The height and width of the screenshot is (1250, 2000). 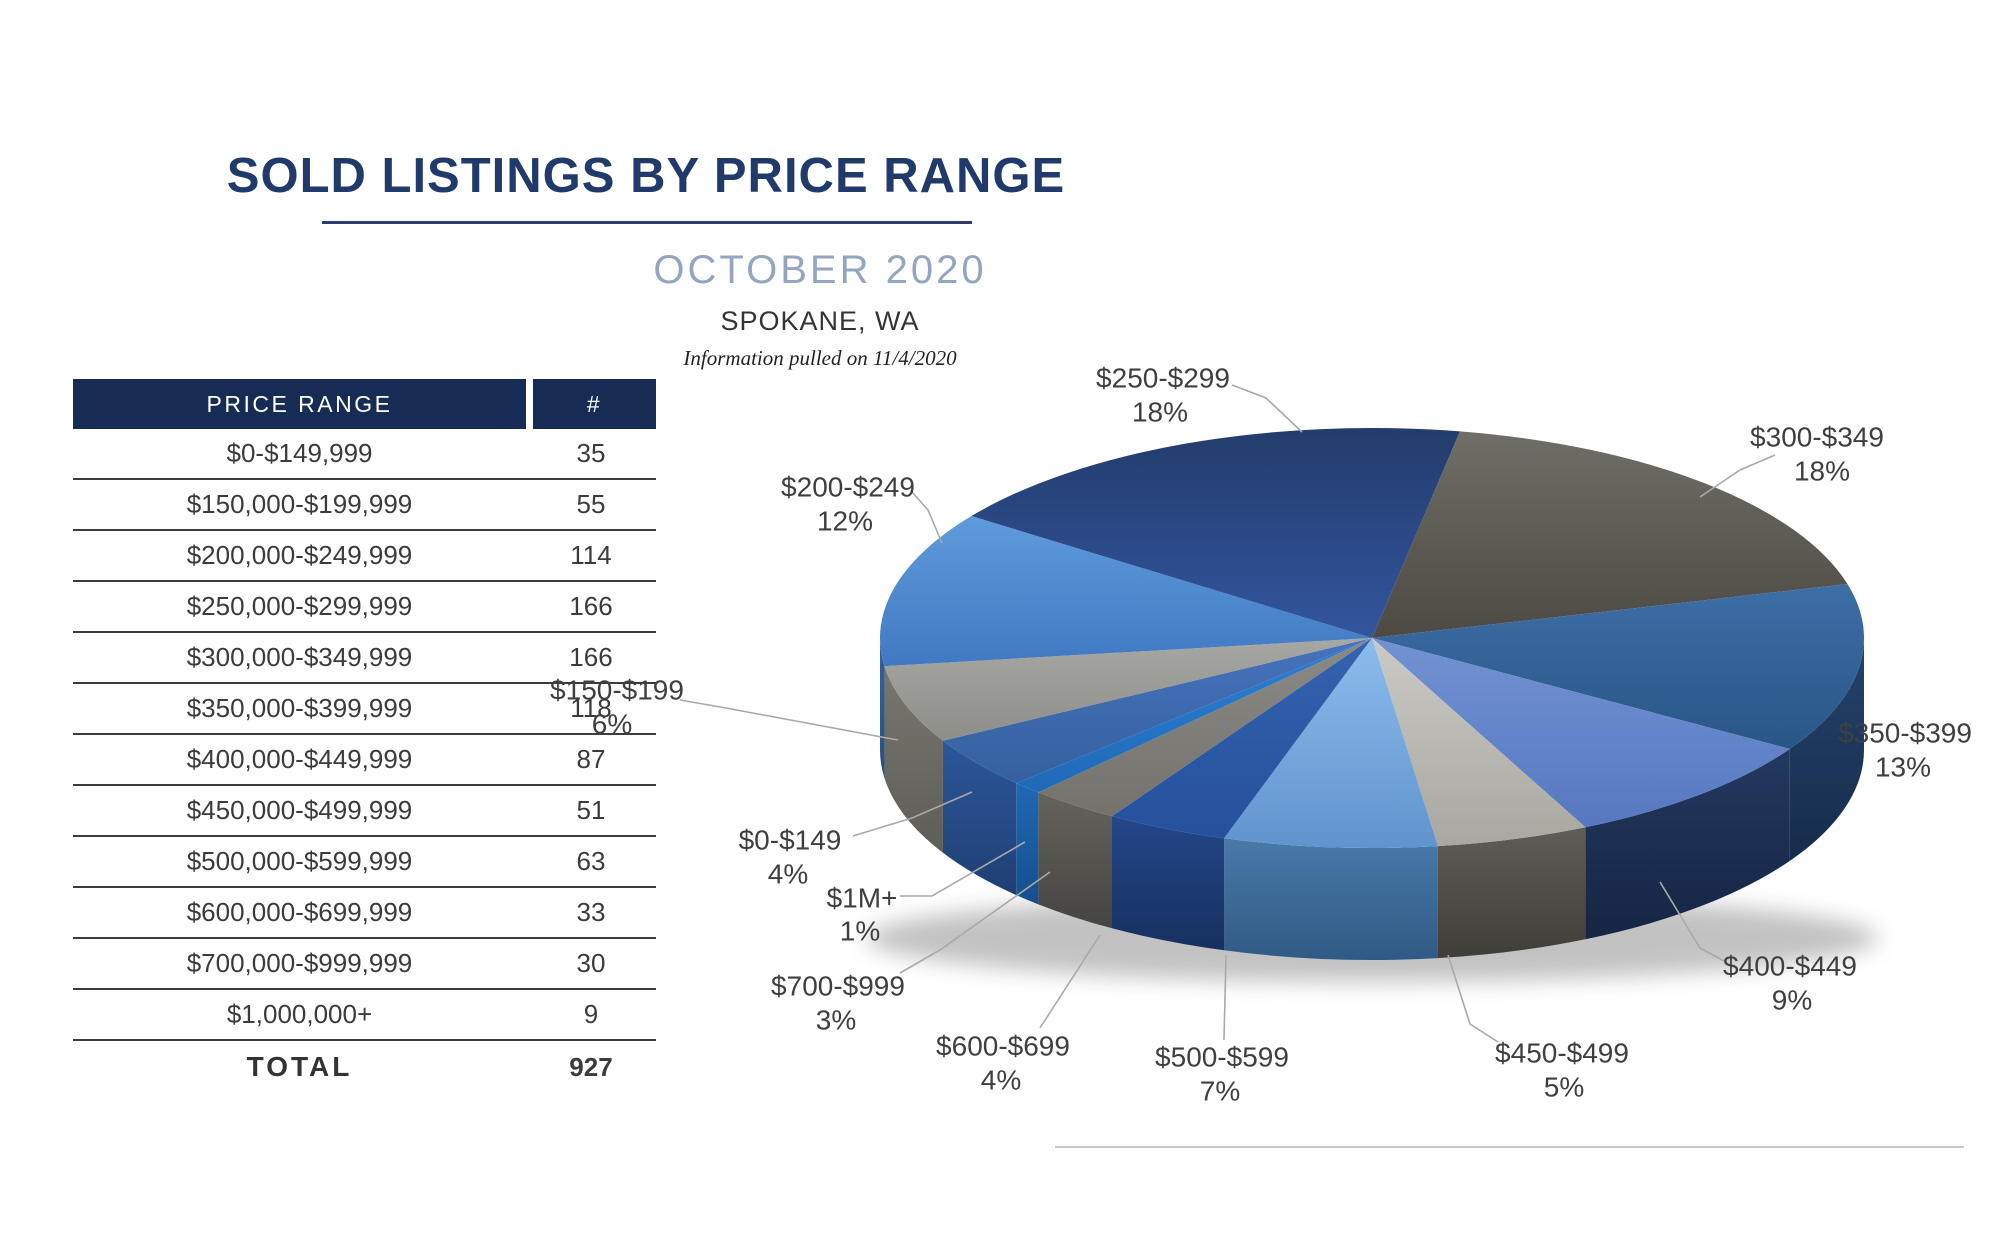 I want to click on pie-slice-label: $0-$149, so click(x=790, y=840).